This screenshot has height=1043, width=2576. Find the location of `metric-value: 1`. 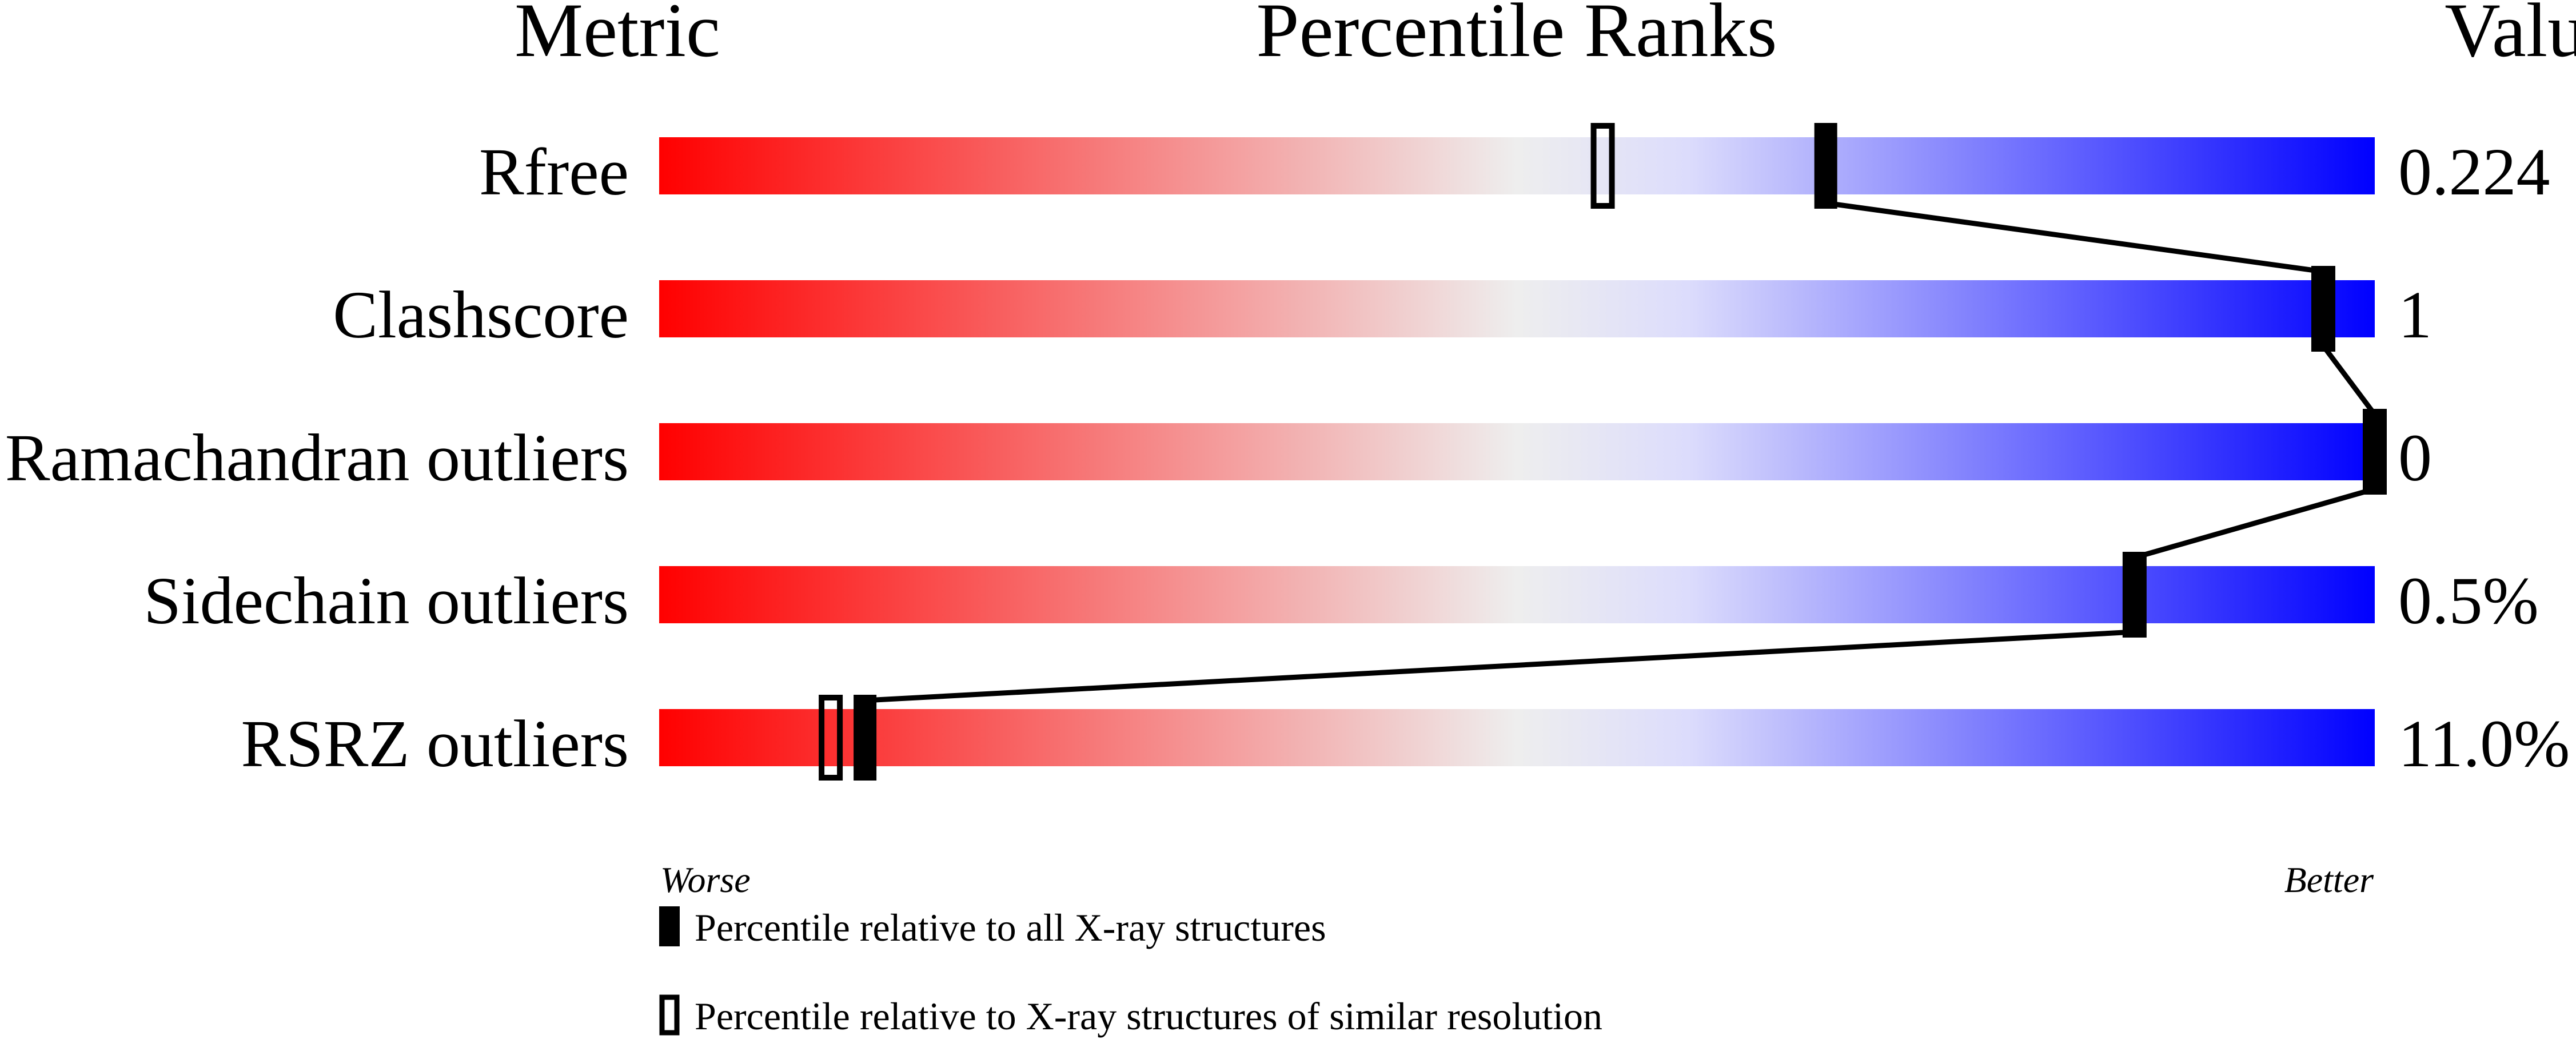

metric-value: 1 is located at coordinates (2415, 315).